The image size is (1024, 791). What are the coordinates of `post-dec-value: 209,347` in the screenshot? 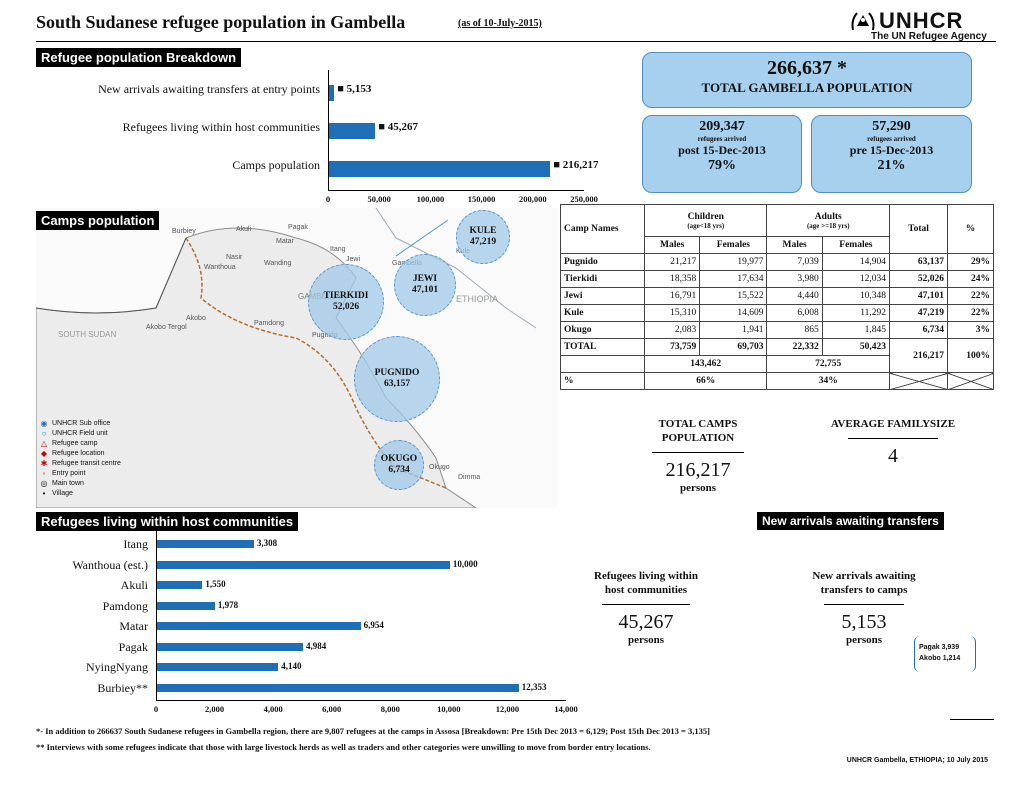 It's located at (722, 126).